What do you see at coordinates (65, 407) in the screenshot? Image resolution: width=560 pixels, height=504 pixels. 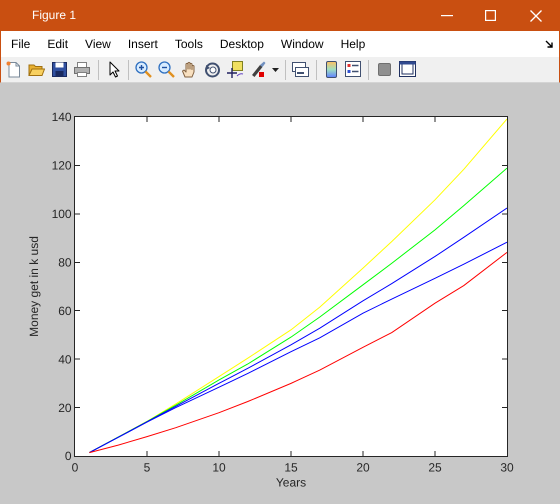 I see `y-tick-label: 20` at bounding box center [65, 407].